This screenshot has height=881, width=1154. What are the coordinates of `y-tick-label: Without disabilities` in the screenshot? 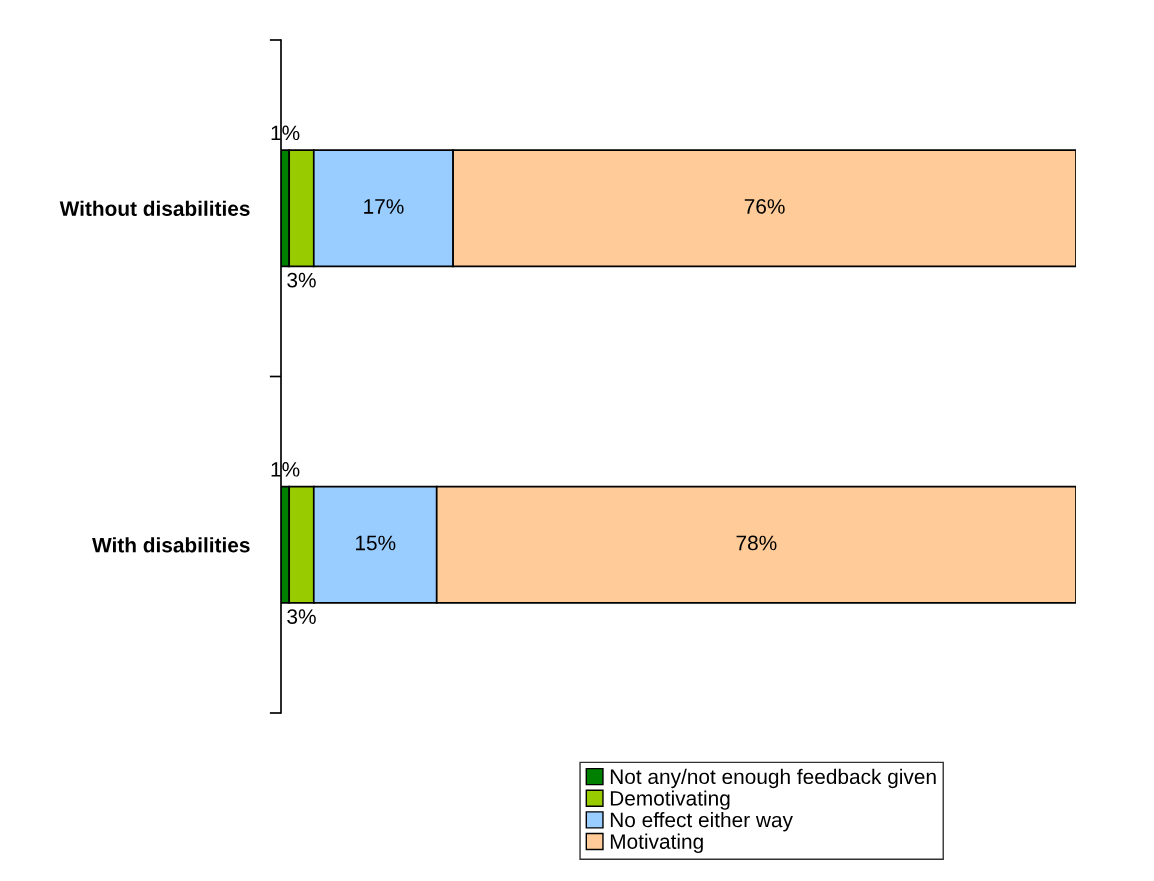 It's located at (154, 208).